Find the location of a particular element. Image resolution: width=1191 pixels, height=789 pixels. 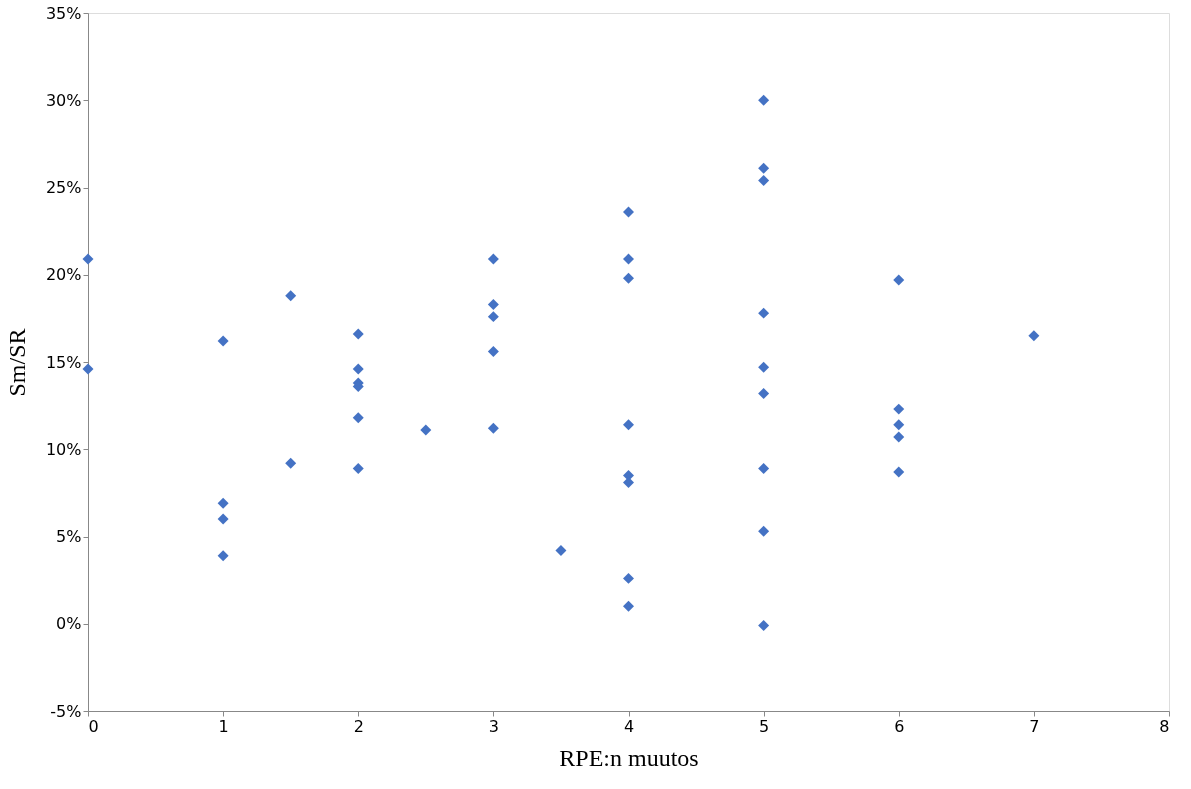

x-axis-title: RPE:n muutos is located at coordinates (629, 757).